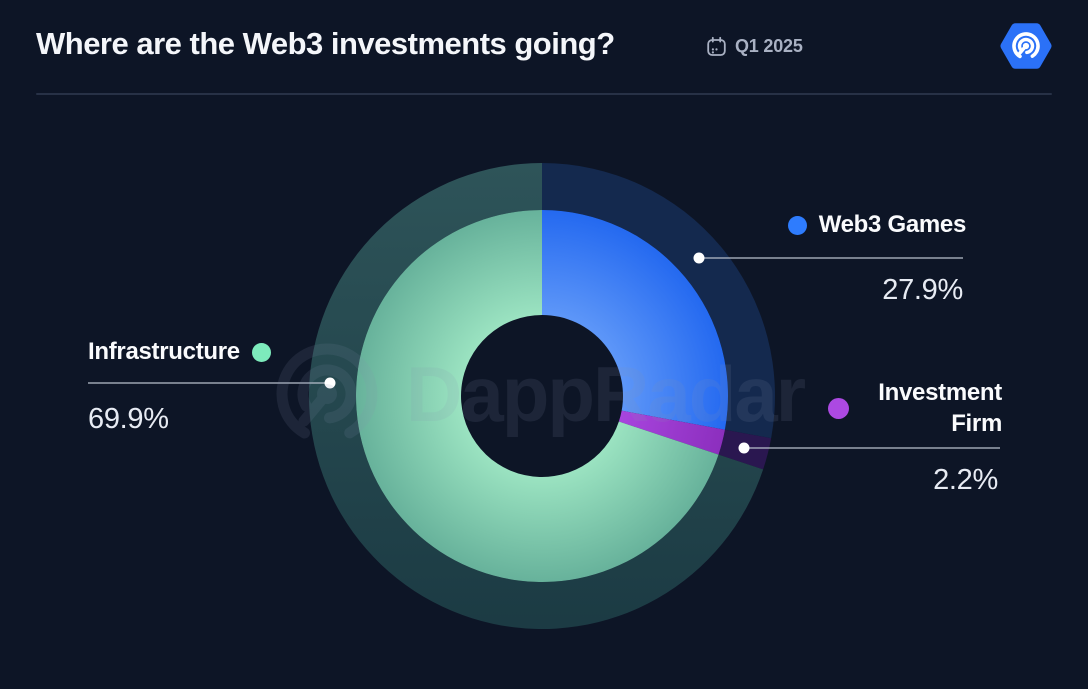 The image size is (1088, 689). I want to click on segment-web3-games, so click(635, 320).